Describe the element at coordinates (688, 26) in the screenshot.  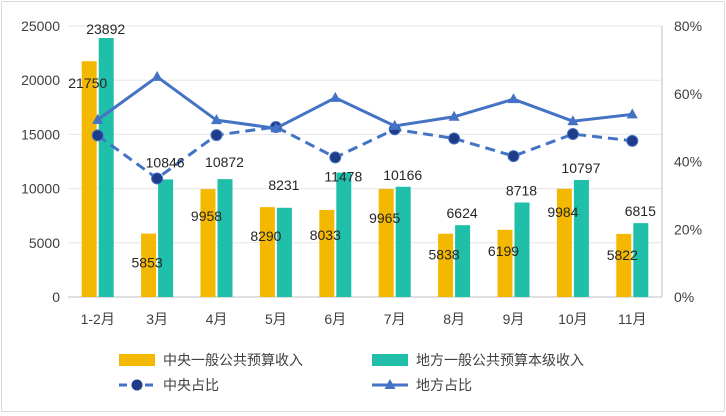
I see `right-tick-label: 80%` at that location.